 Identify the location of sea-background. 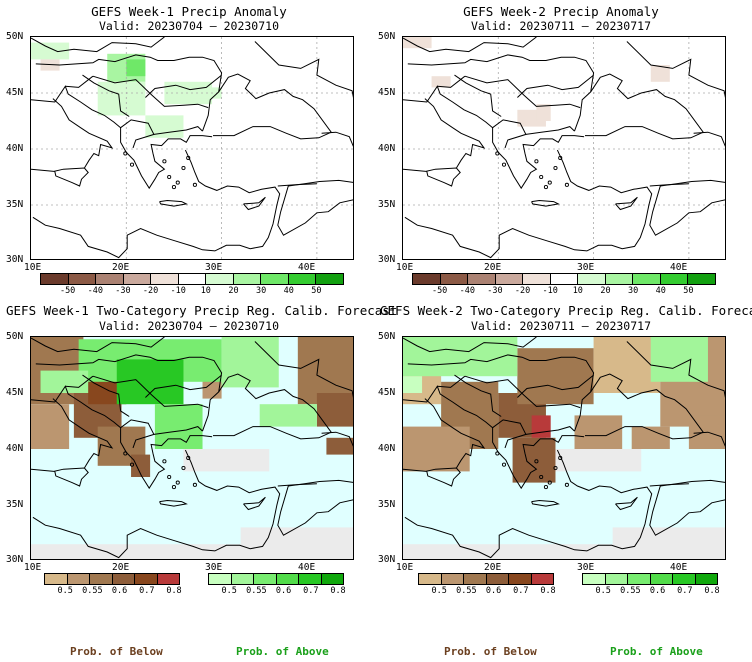
(564, 148).